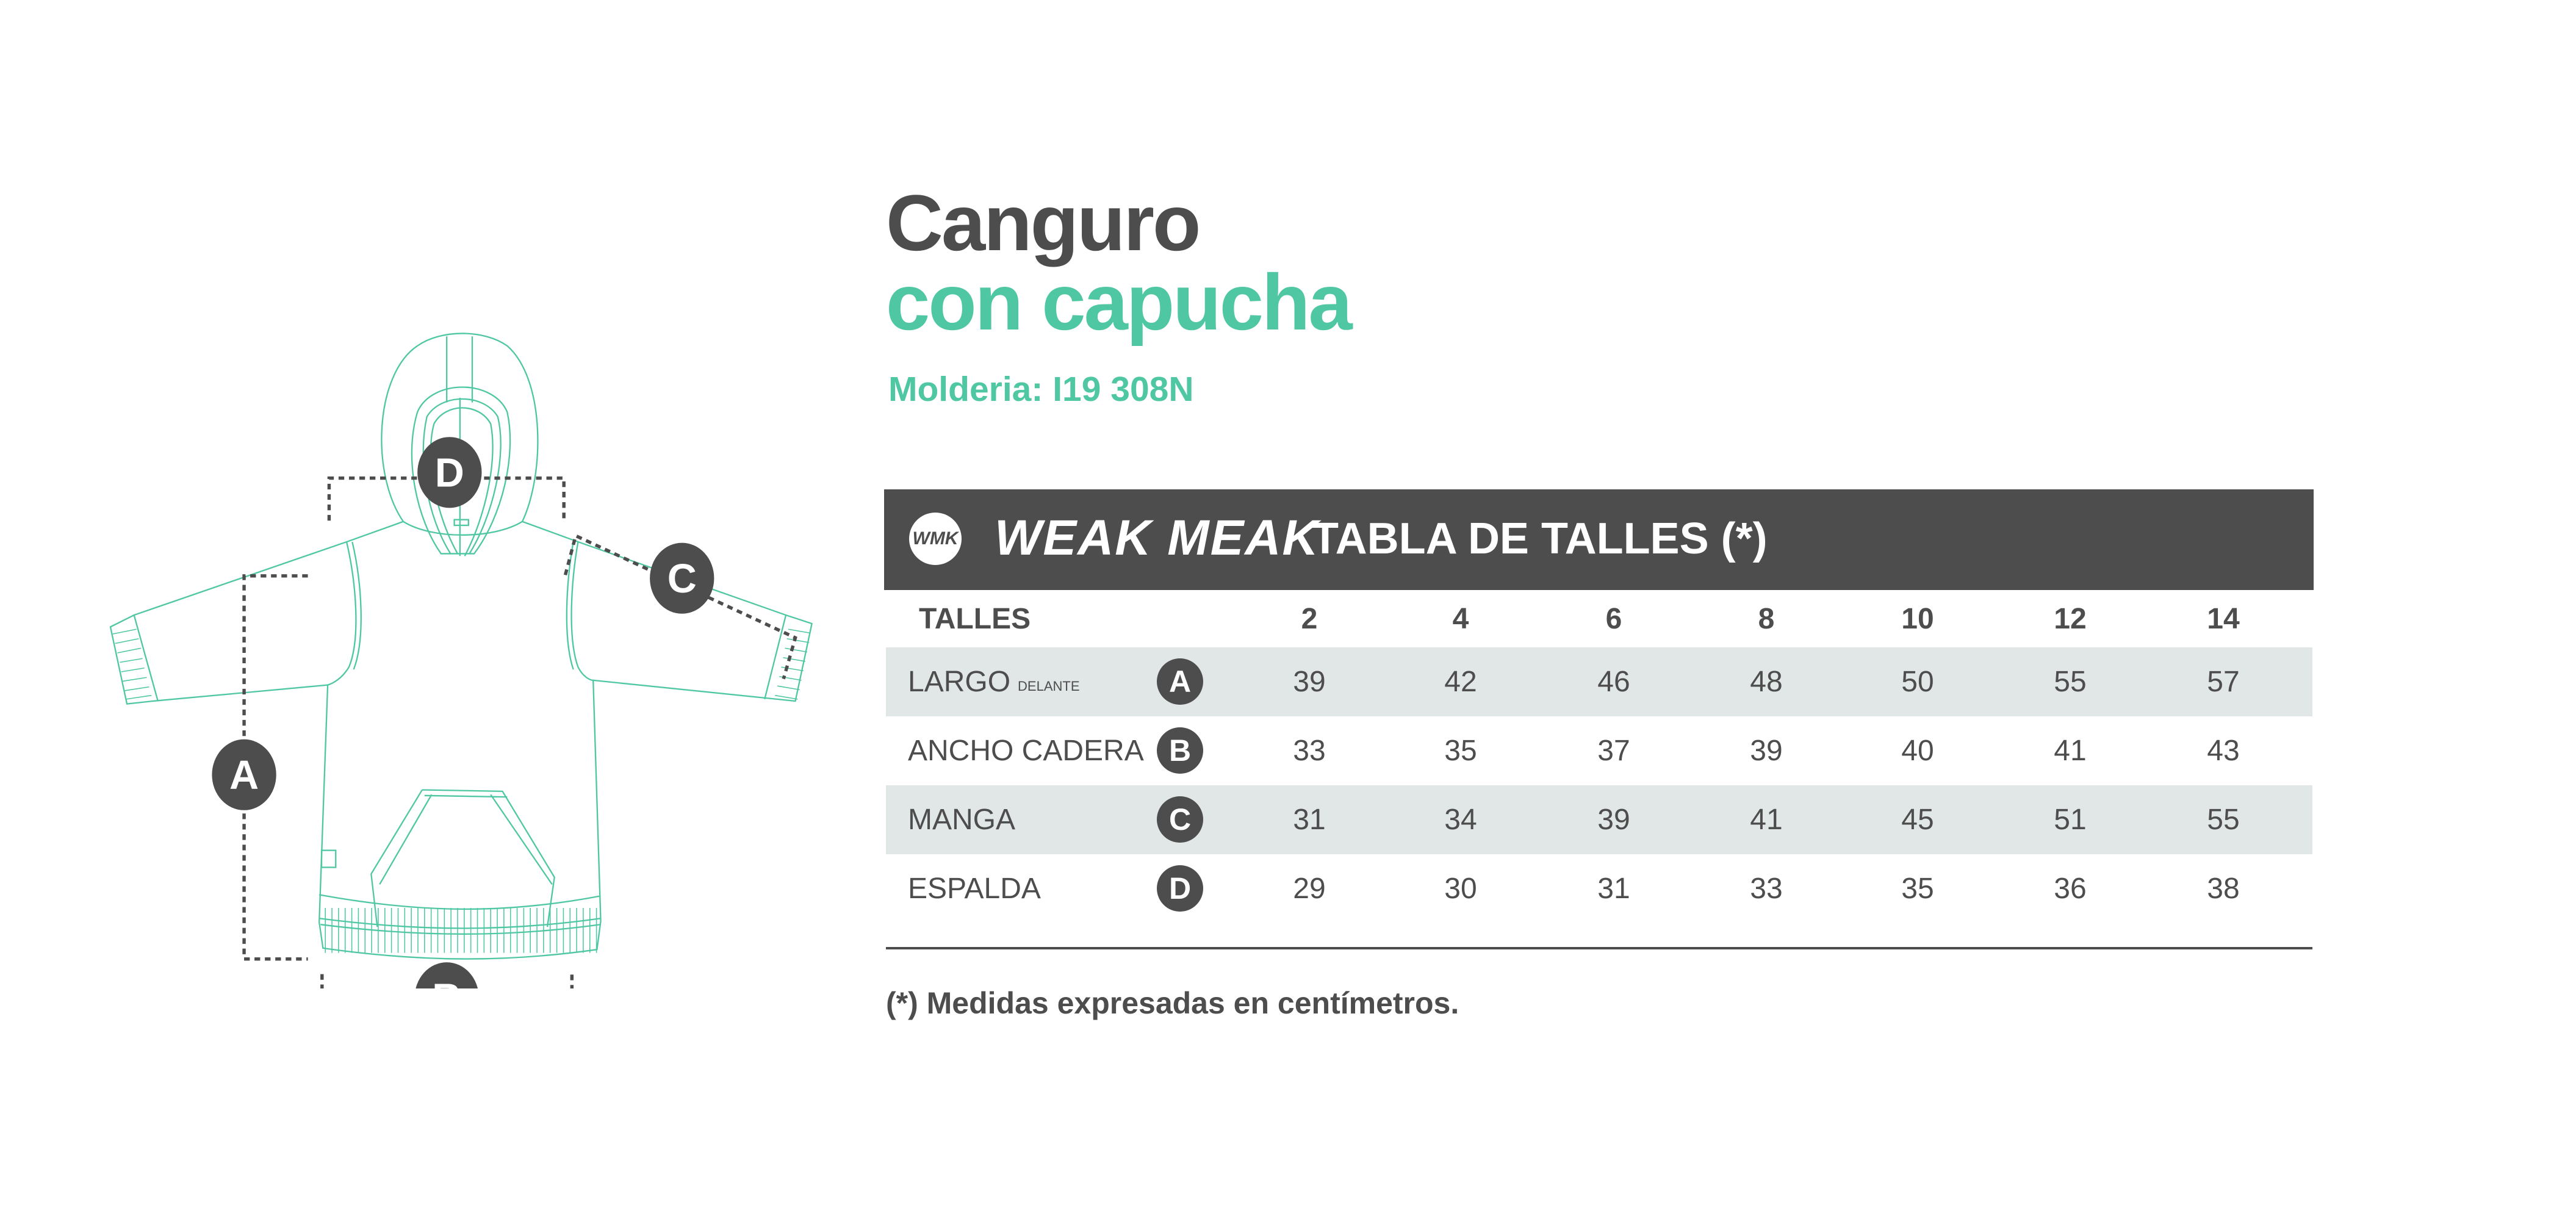  I want to click on marker-d: D, so click(449, 473).